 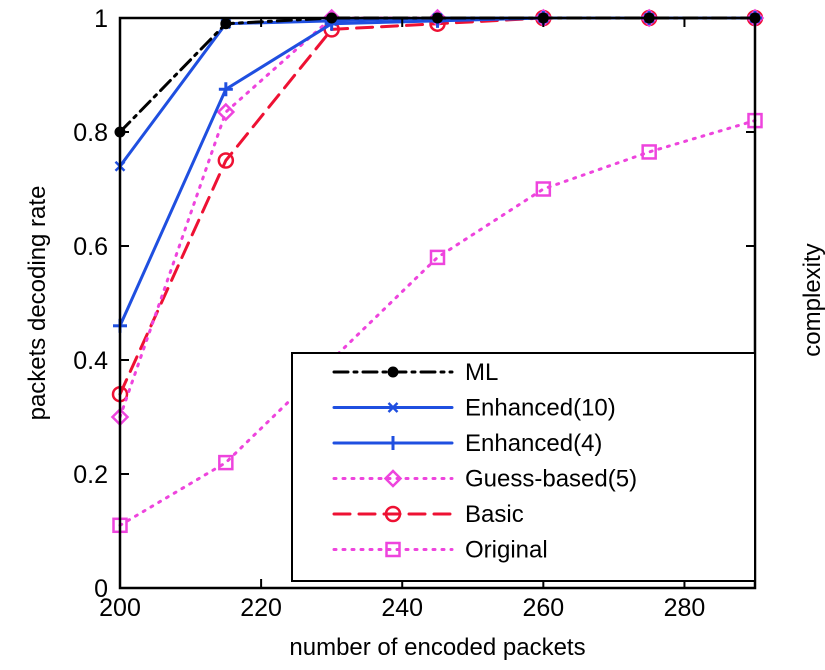 What do you see at coordinates (120, 608) in the screenshot?
I see `x-tick-label: 200` at bounding box center [120, 608].